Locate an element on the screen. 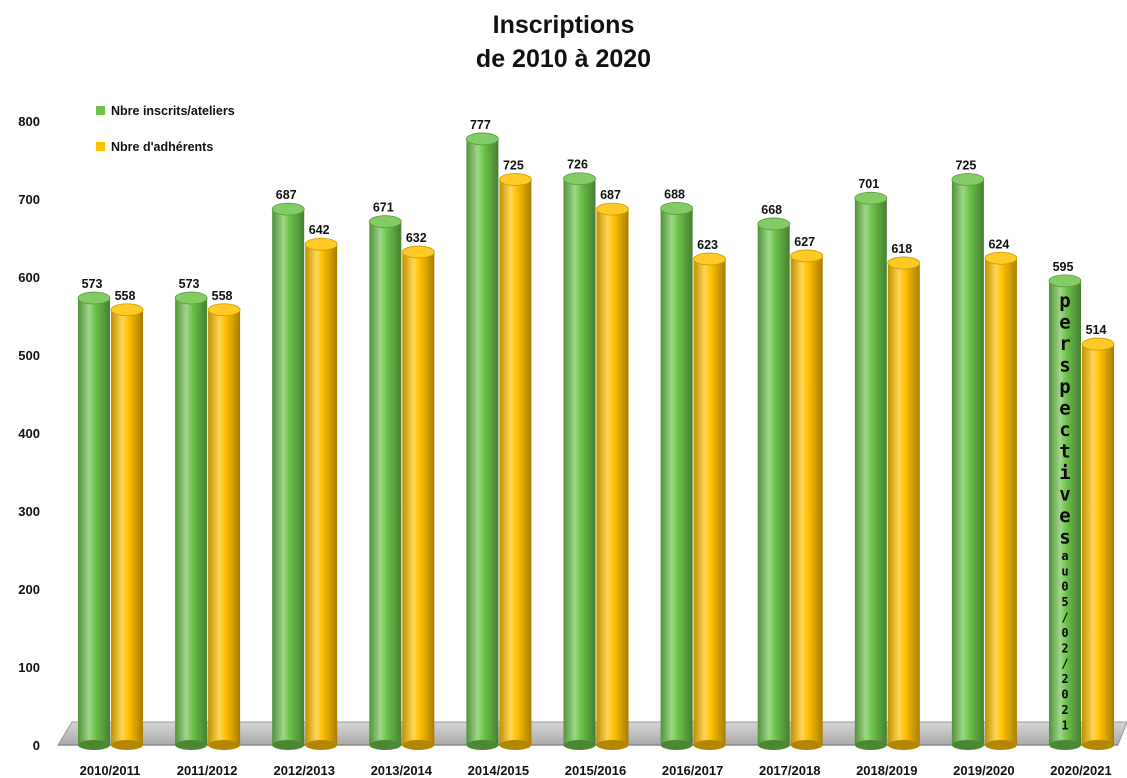 This screenshot has width=1127, height=778. data-label: 687 is located at coordinates (286, 195).